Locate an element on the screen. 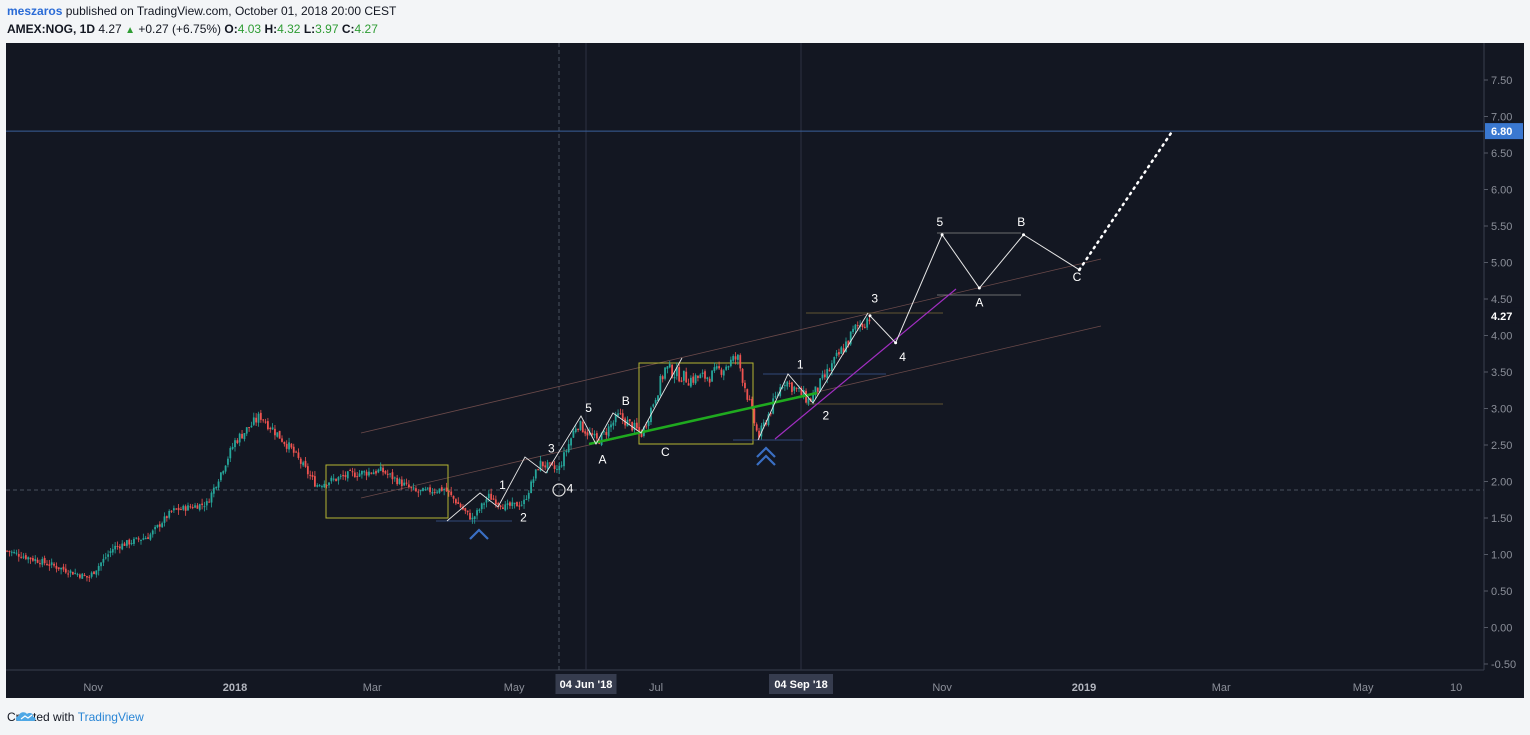 The image size is (1530, 735). trend-line-green is located at coordinates (703, 418).